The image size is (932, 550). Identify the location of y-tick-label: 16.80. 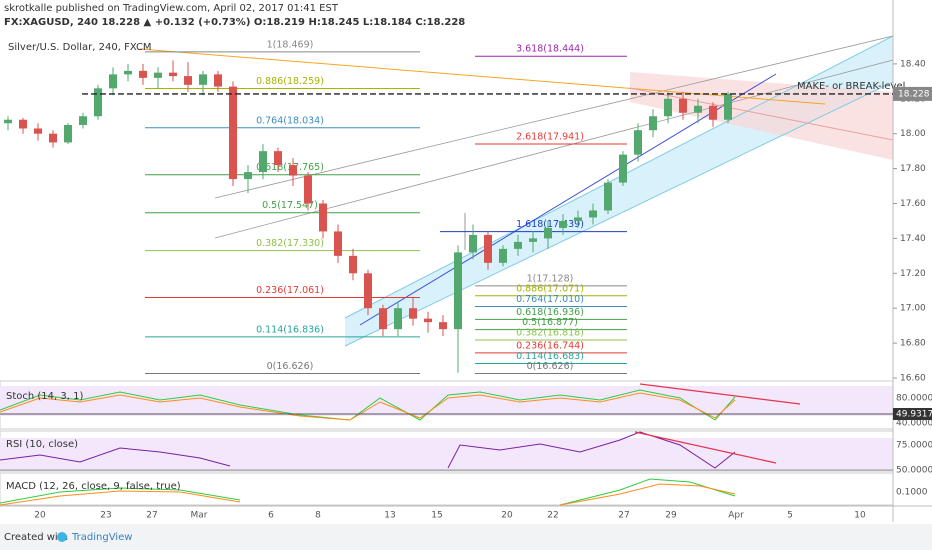
(913, 344).